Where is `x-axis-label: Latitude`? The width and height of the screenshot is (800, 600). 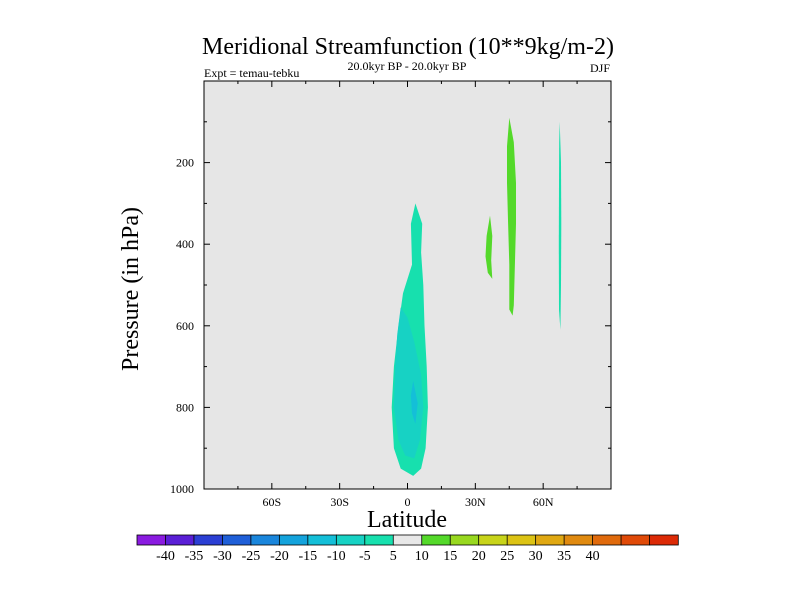
x-axis-label: Latitude is located at coordinates (407, 520).